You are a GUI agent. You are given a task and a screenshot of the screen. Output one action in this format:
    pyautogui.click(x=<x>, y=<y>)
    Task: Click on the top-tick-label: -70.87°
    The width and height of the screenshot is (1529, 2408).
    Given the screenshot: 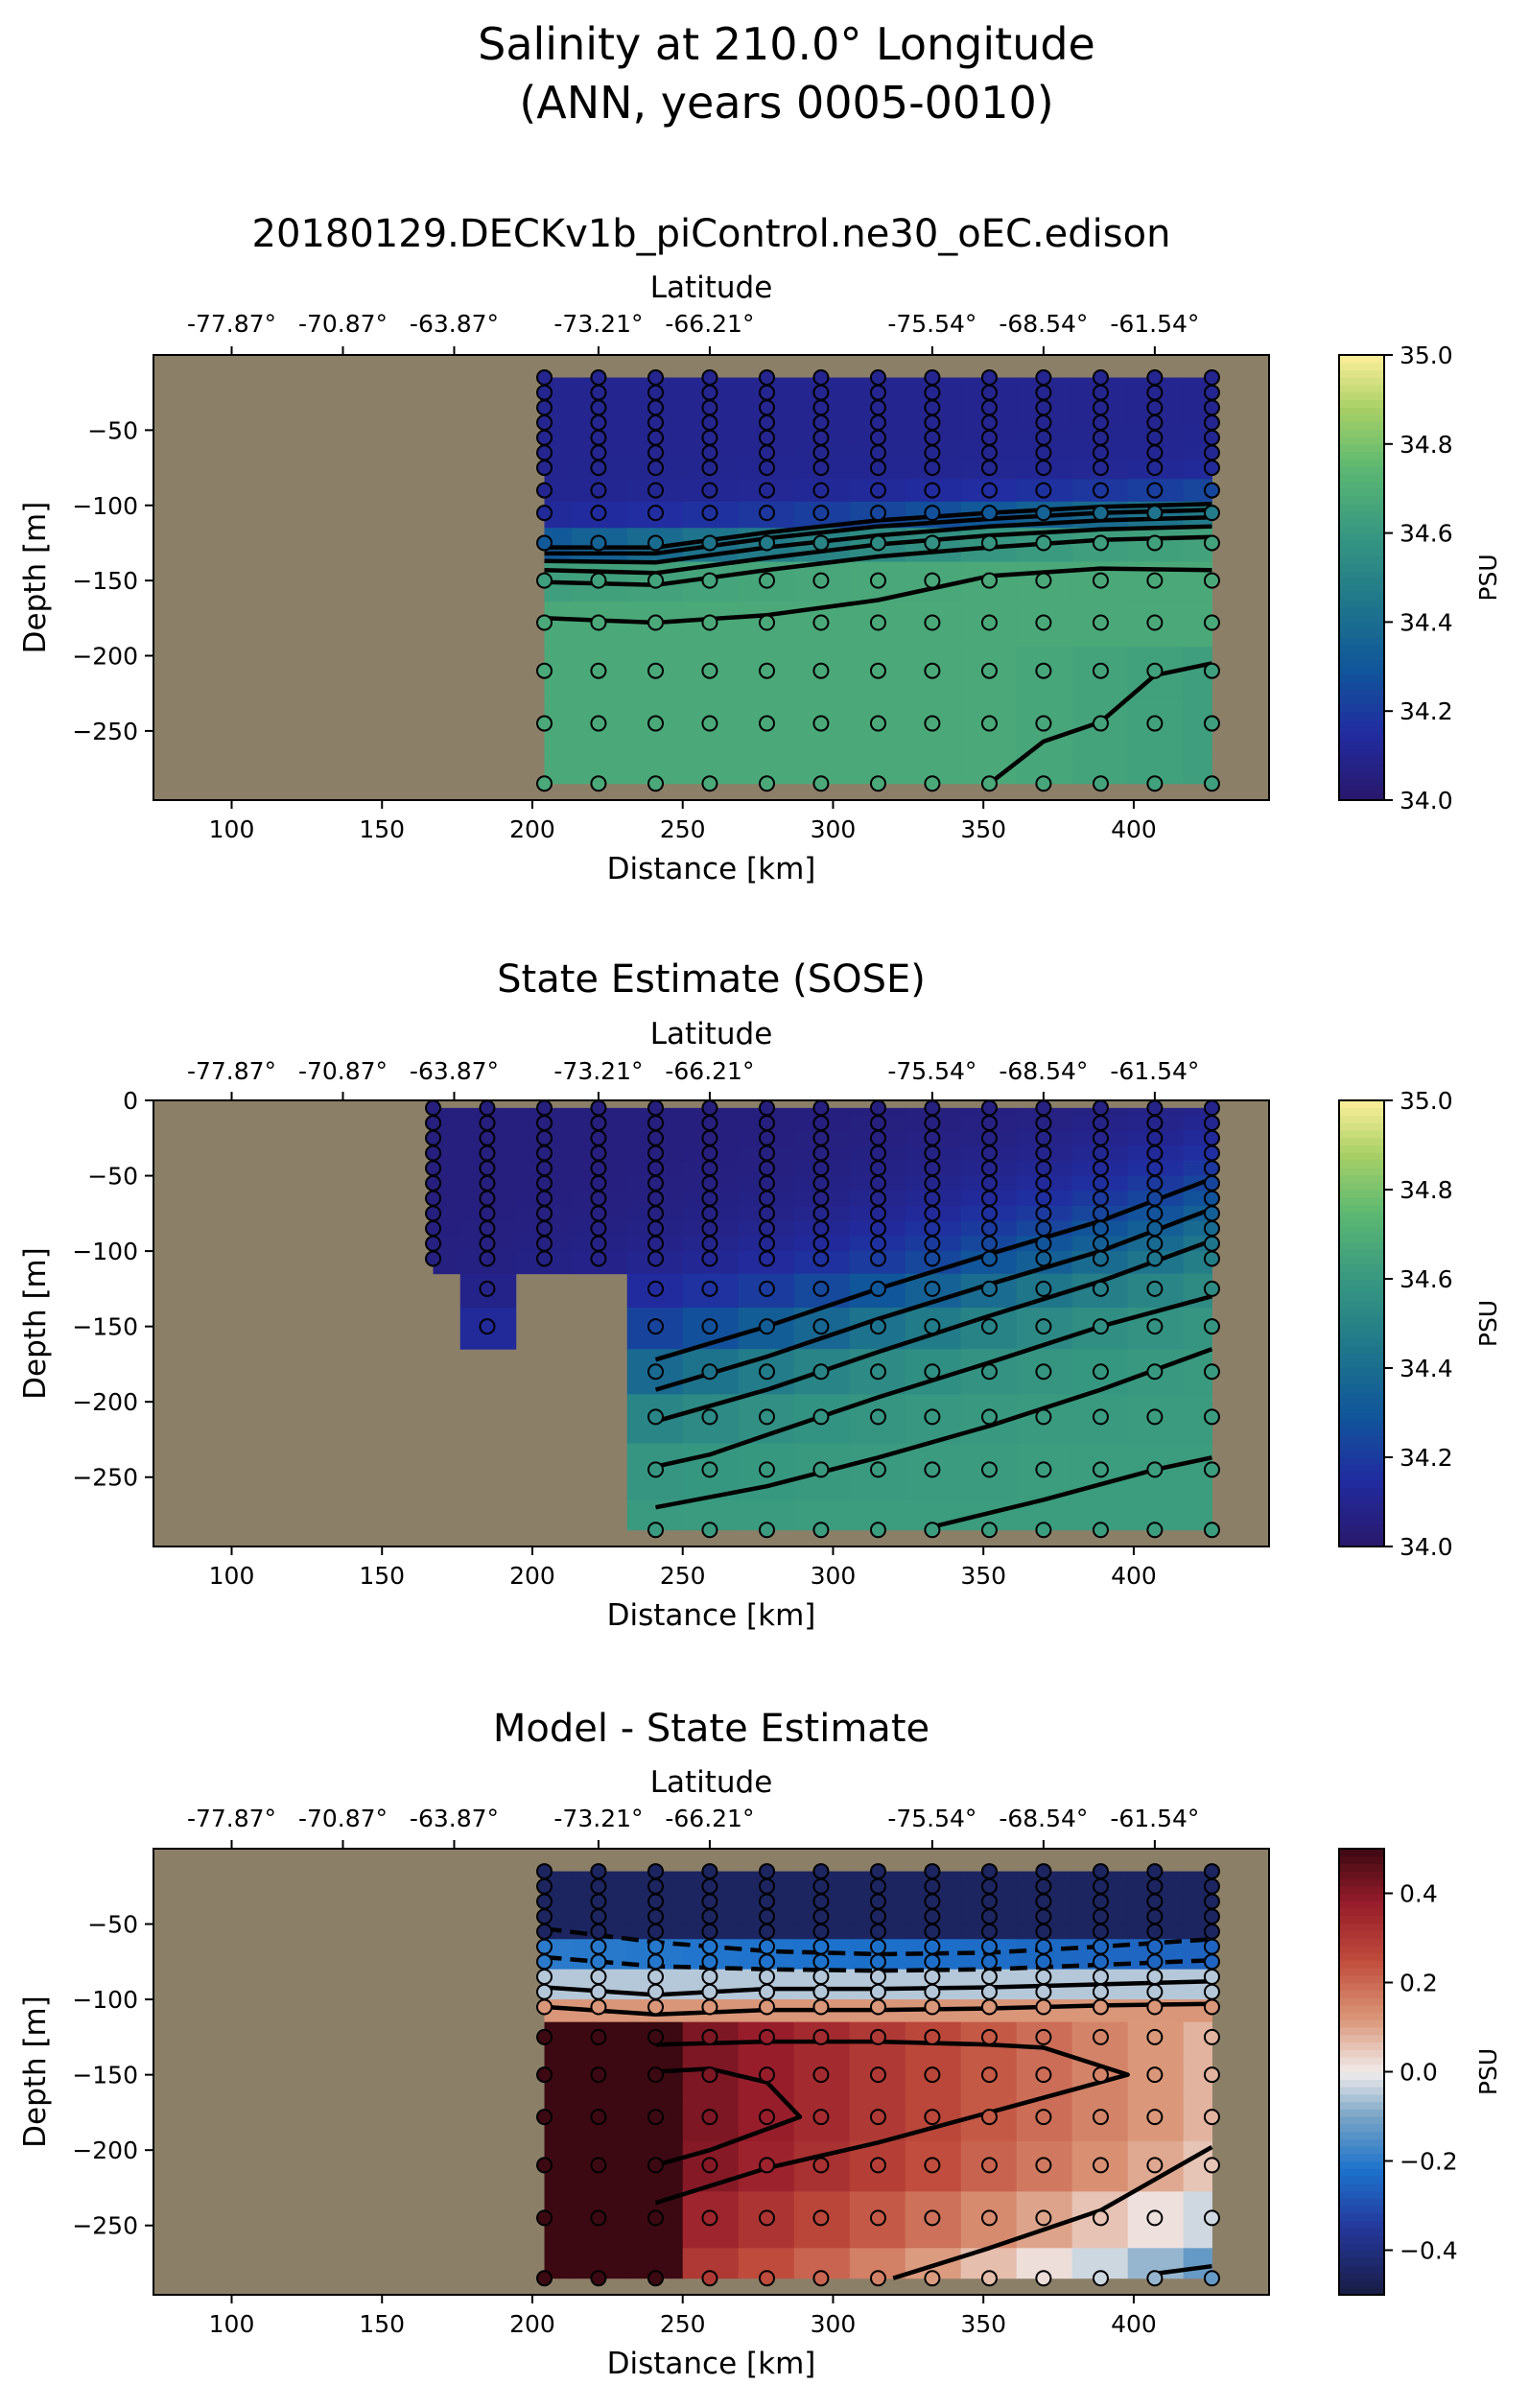 What is the action you would take?
    pyautogui.click(x=343, y=1818)
    